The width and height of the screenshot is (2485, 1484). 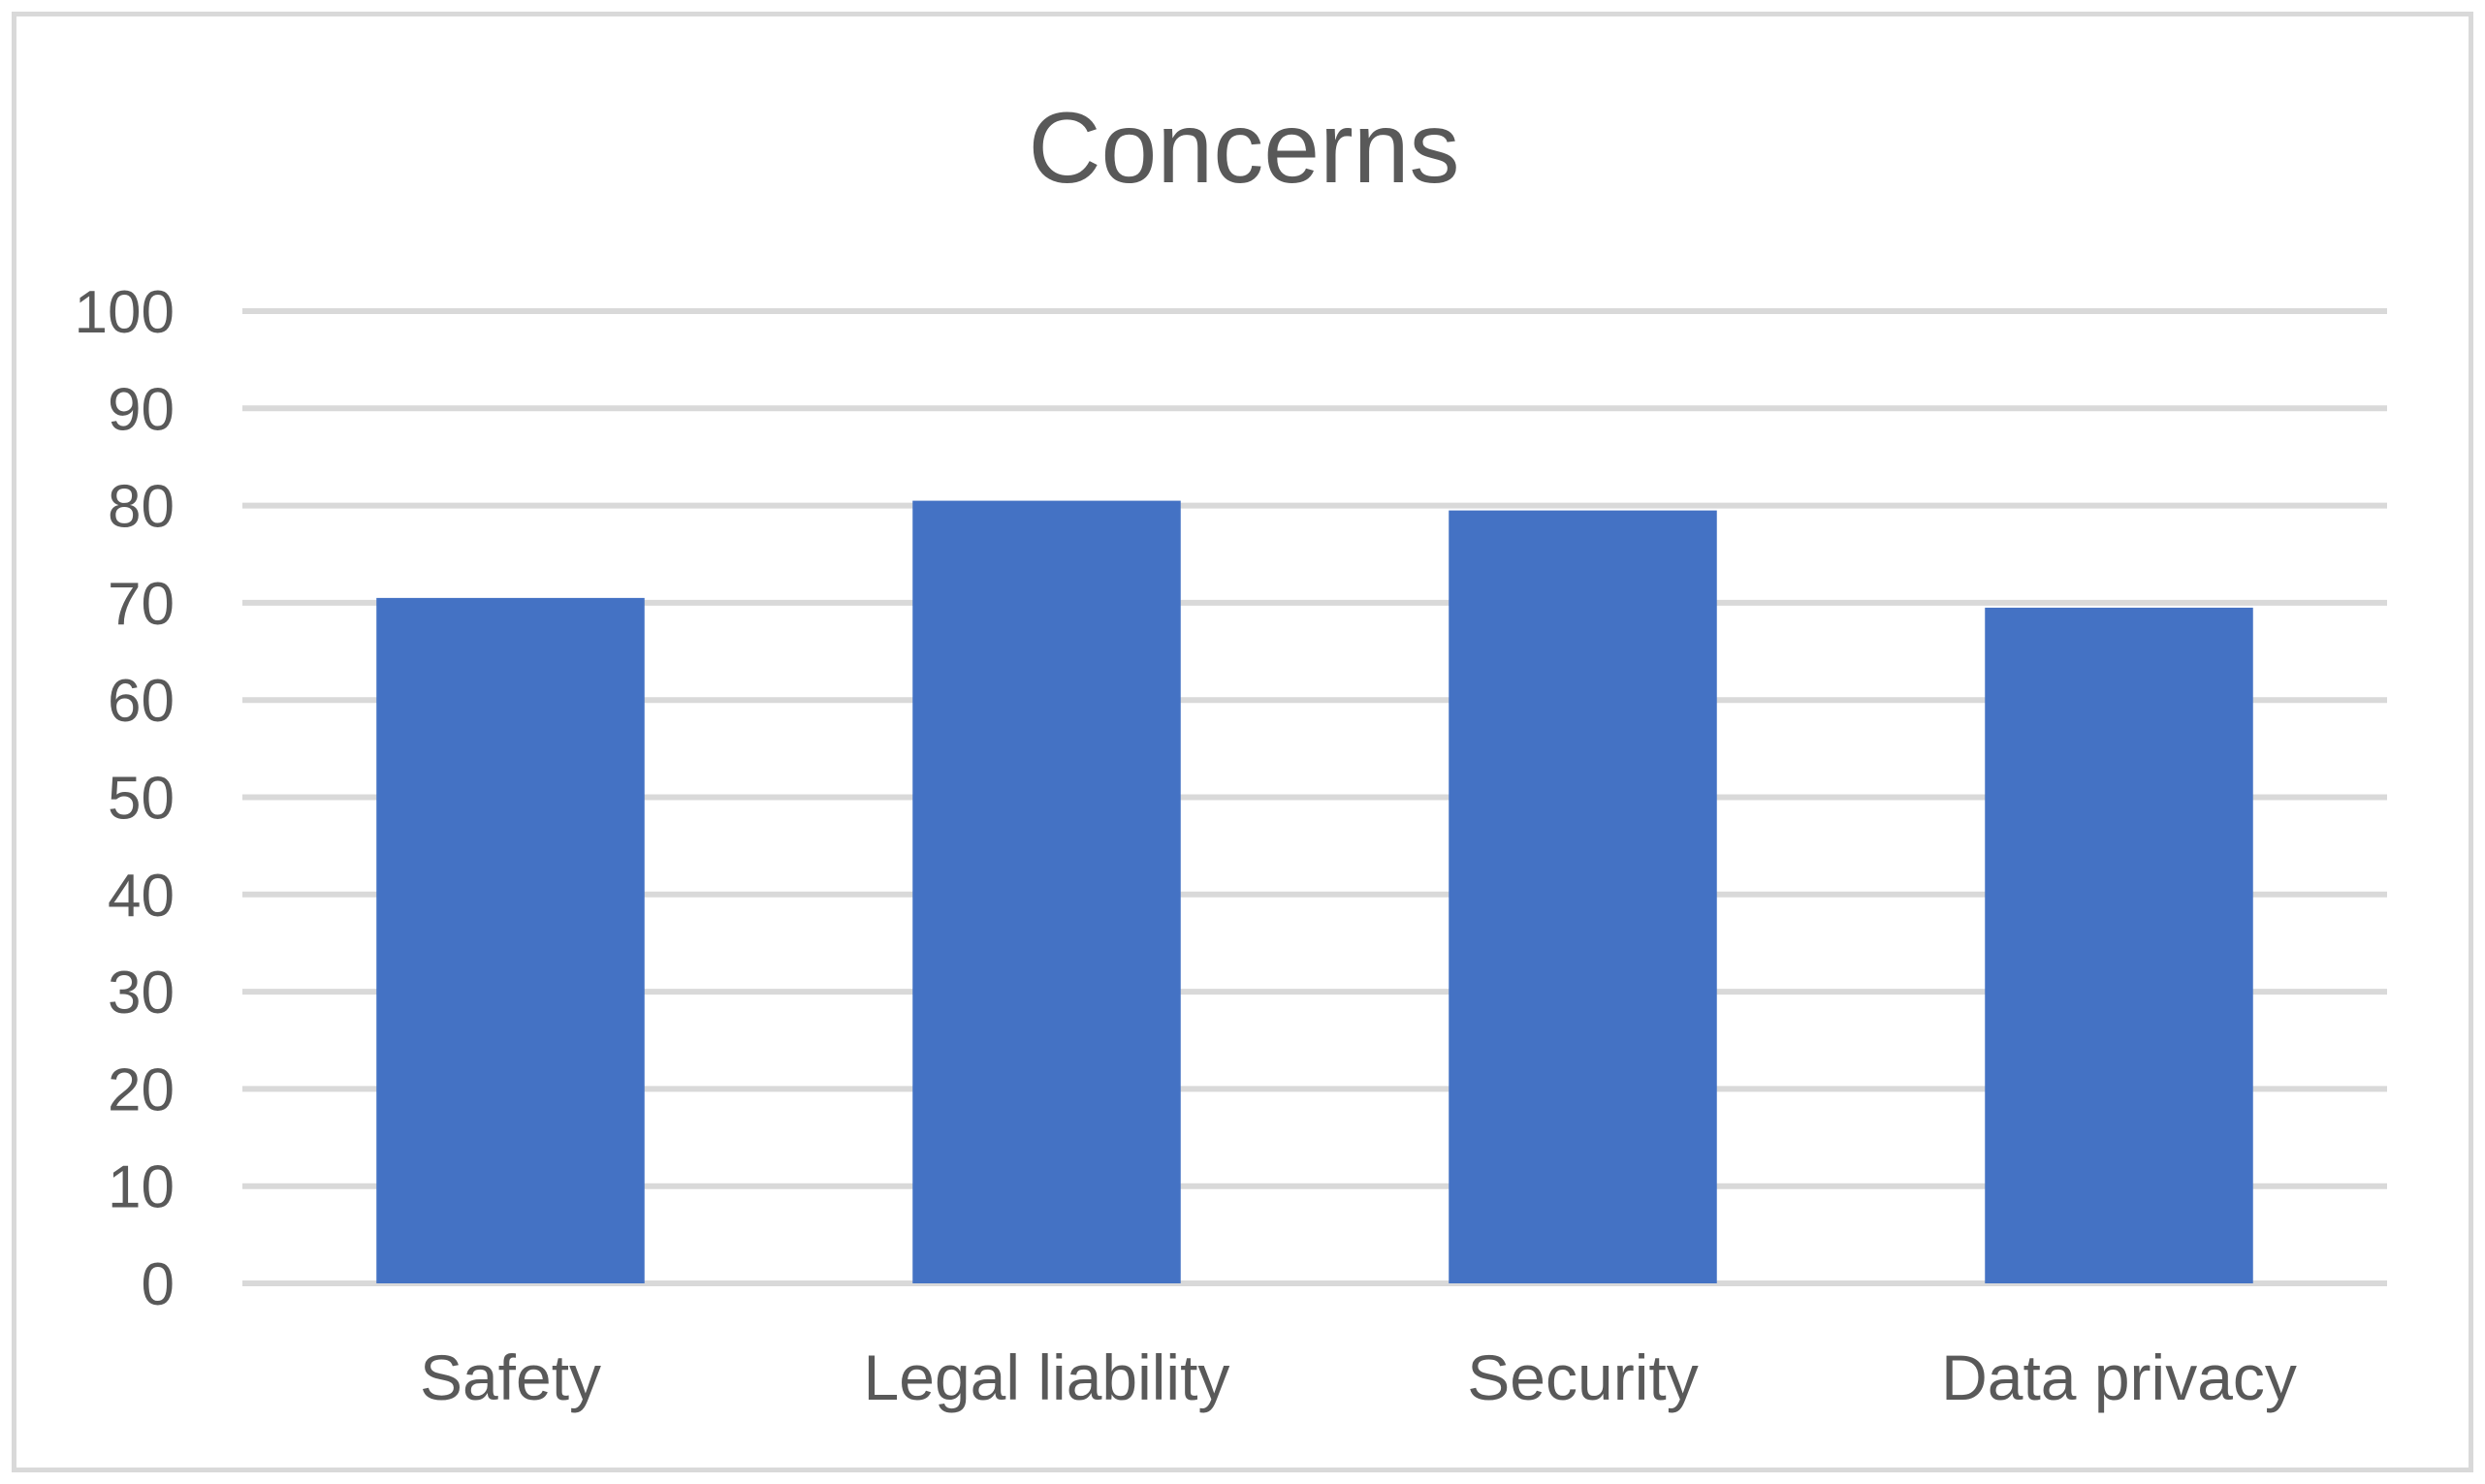 What do you see at coordinates (141, 507) in the screenshot?
I see `y-tick-label: 80` at bounding box center [141, 507].